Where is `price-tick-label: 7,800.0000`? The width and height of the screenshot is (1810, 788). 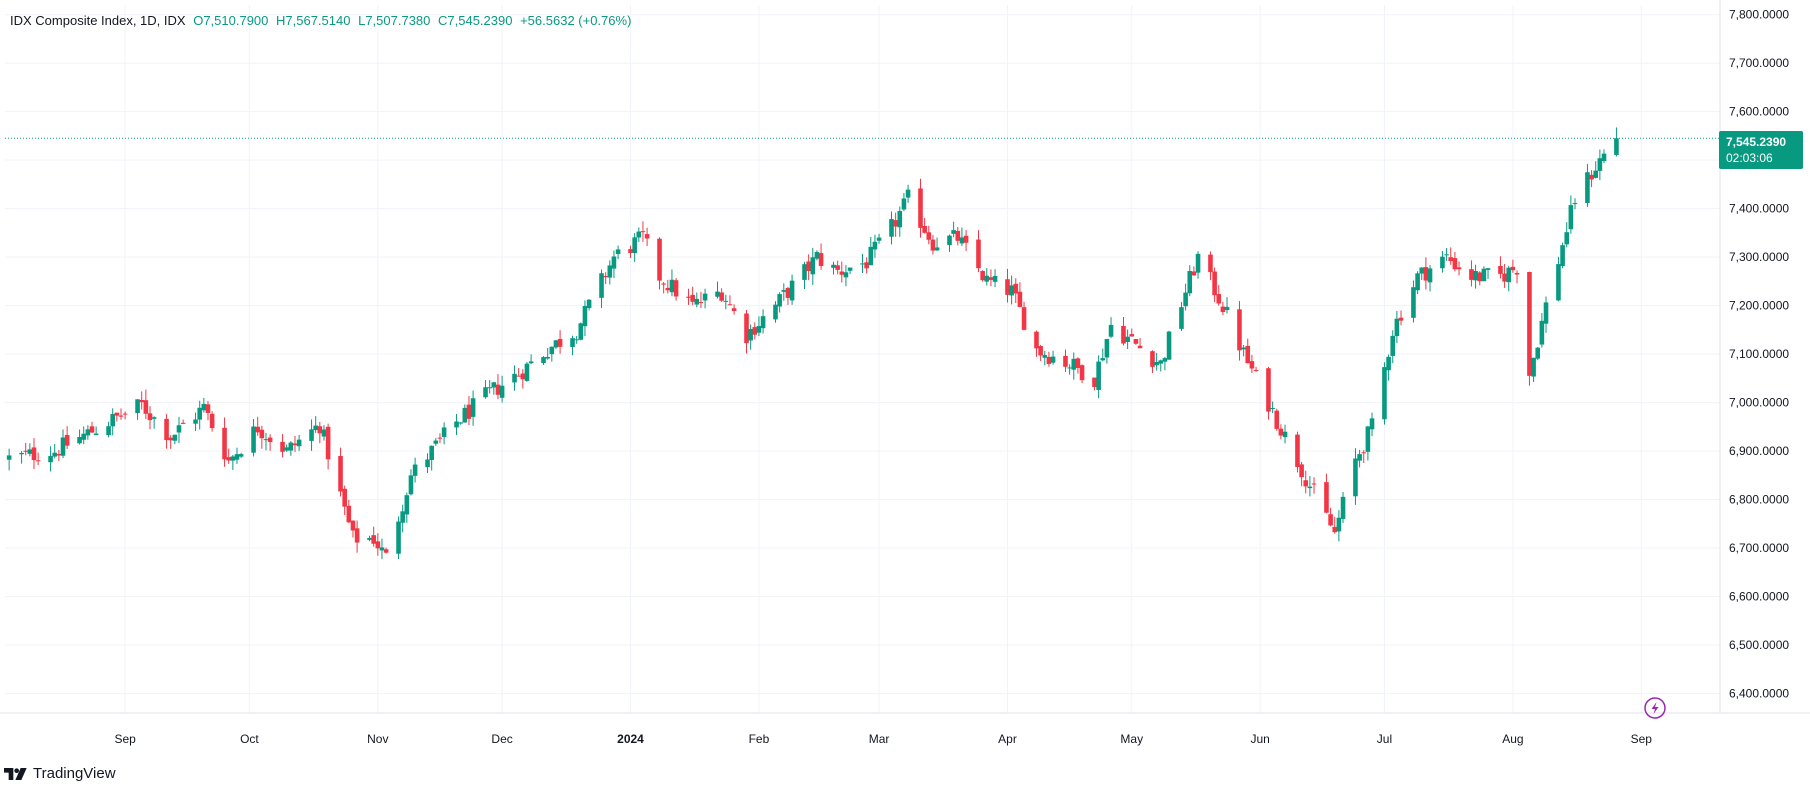
price-tick-label: 7,800.0000 is located at coordinates (1759, 15).